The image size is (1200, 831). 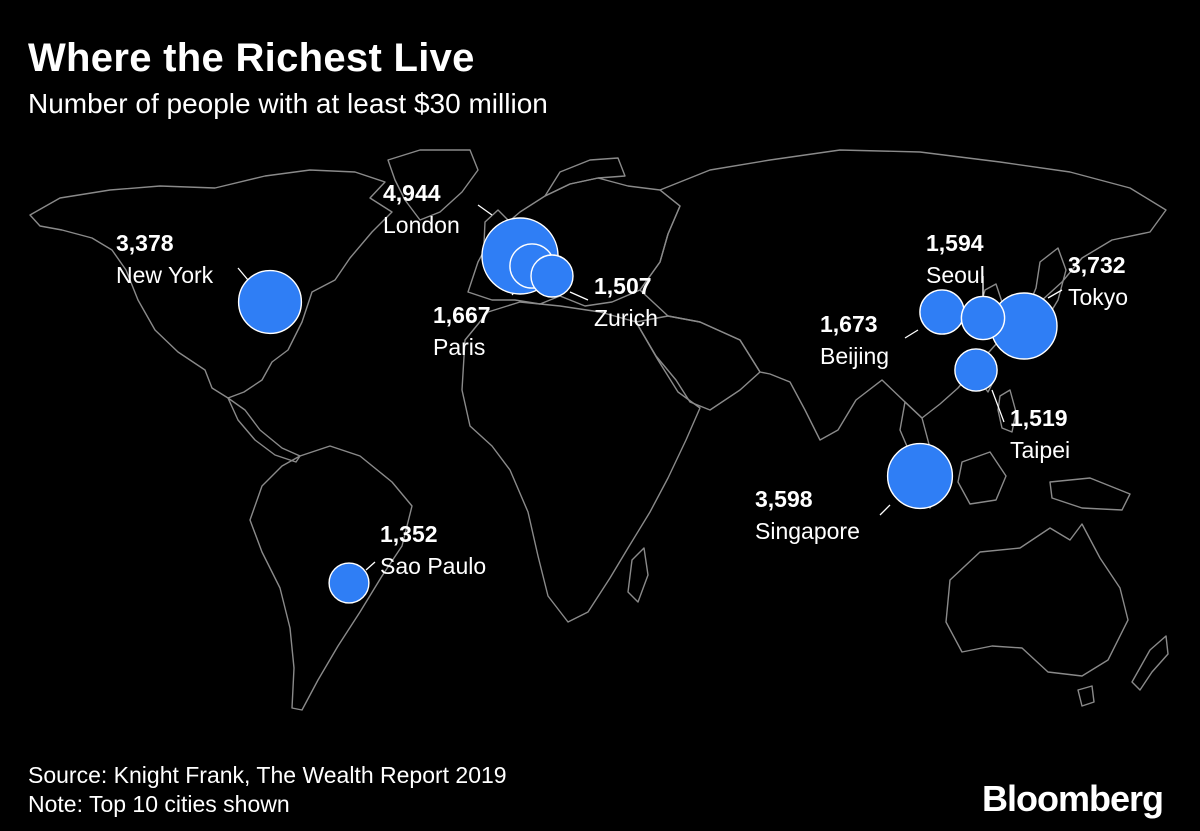 I want to click on leader-taipei, so click(x=998, y=406).